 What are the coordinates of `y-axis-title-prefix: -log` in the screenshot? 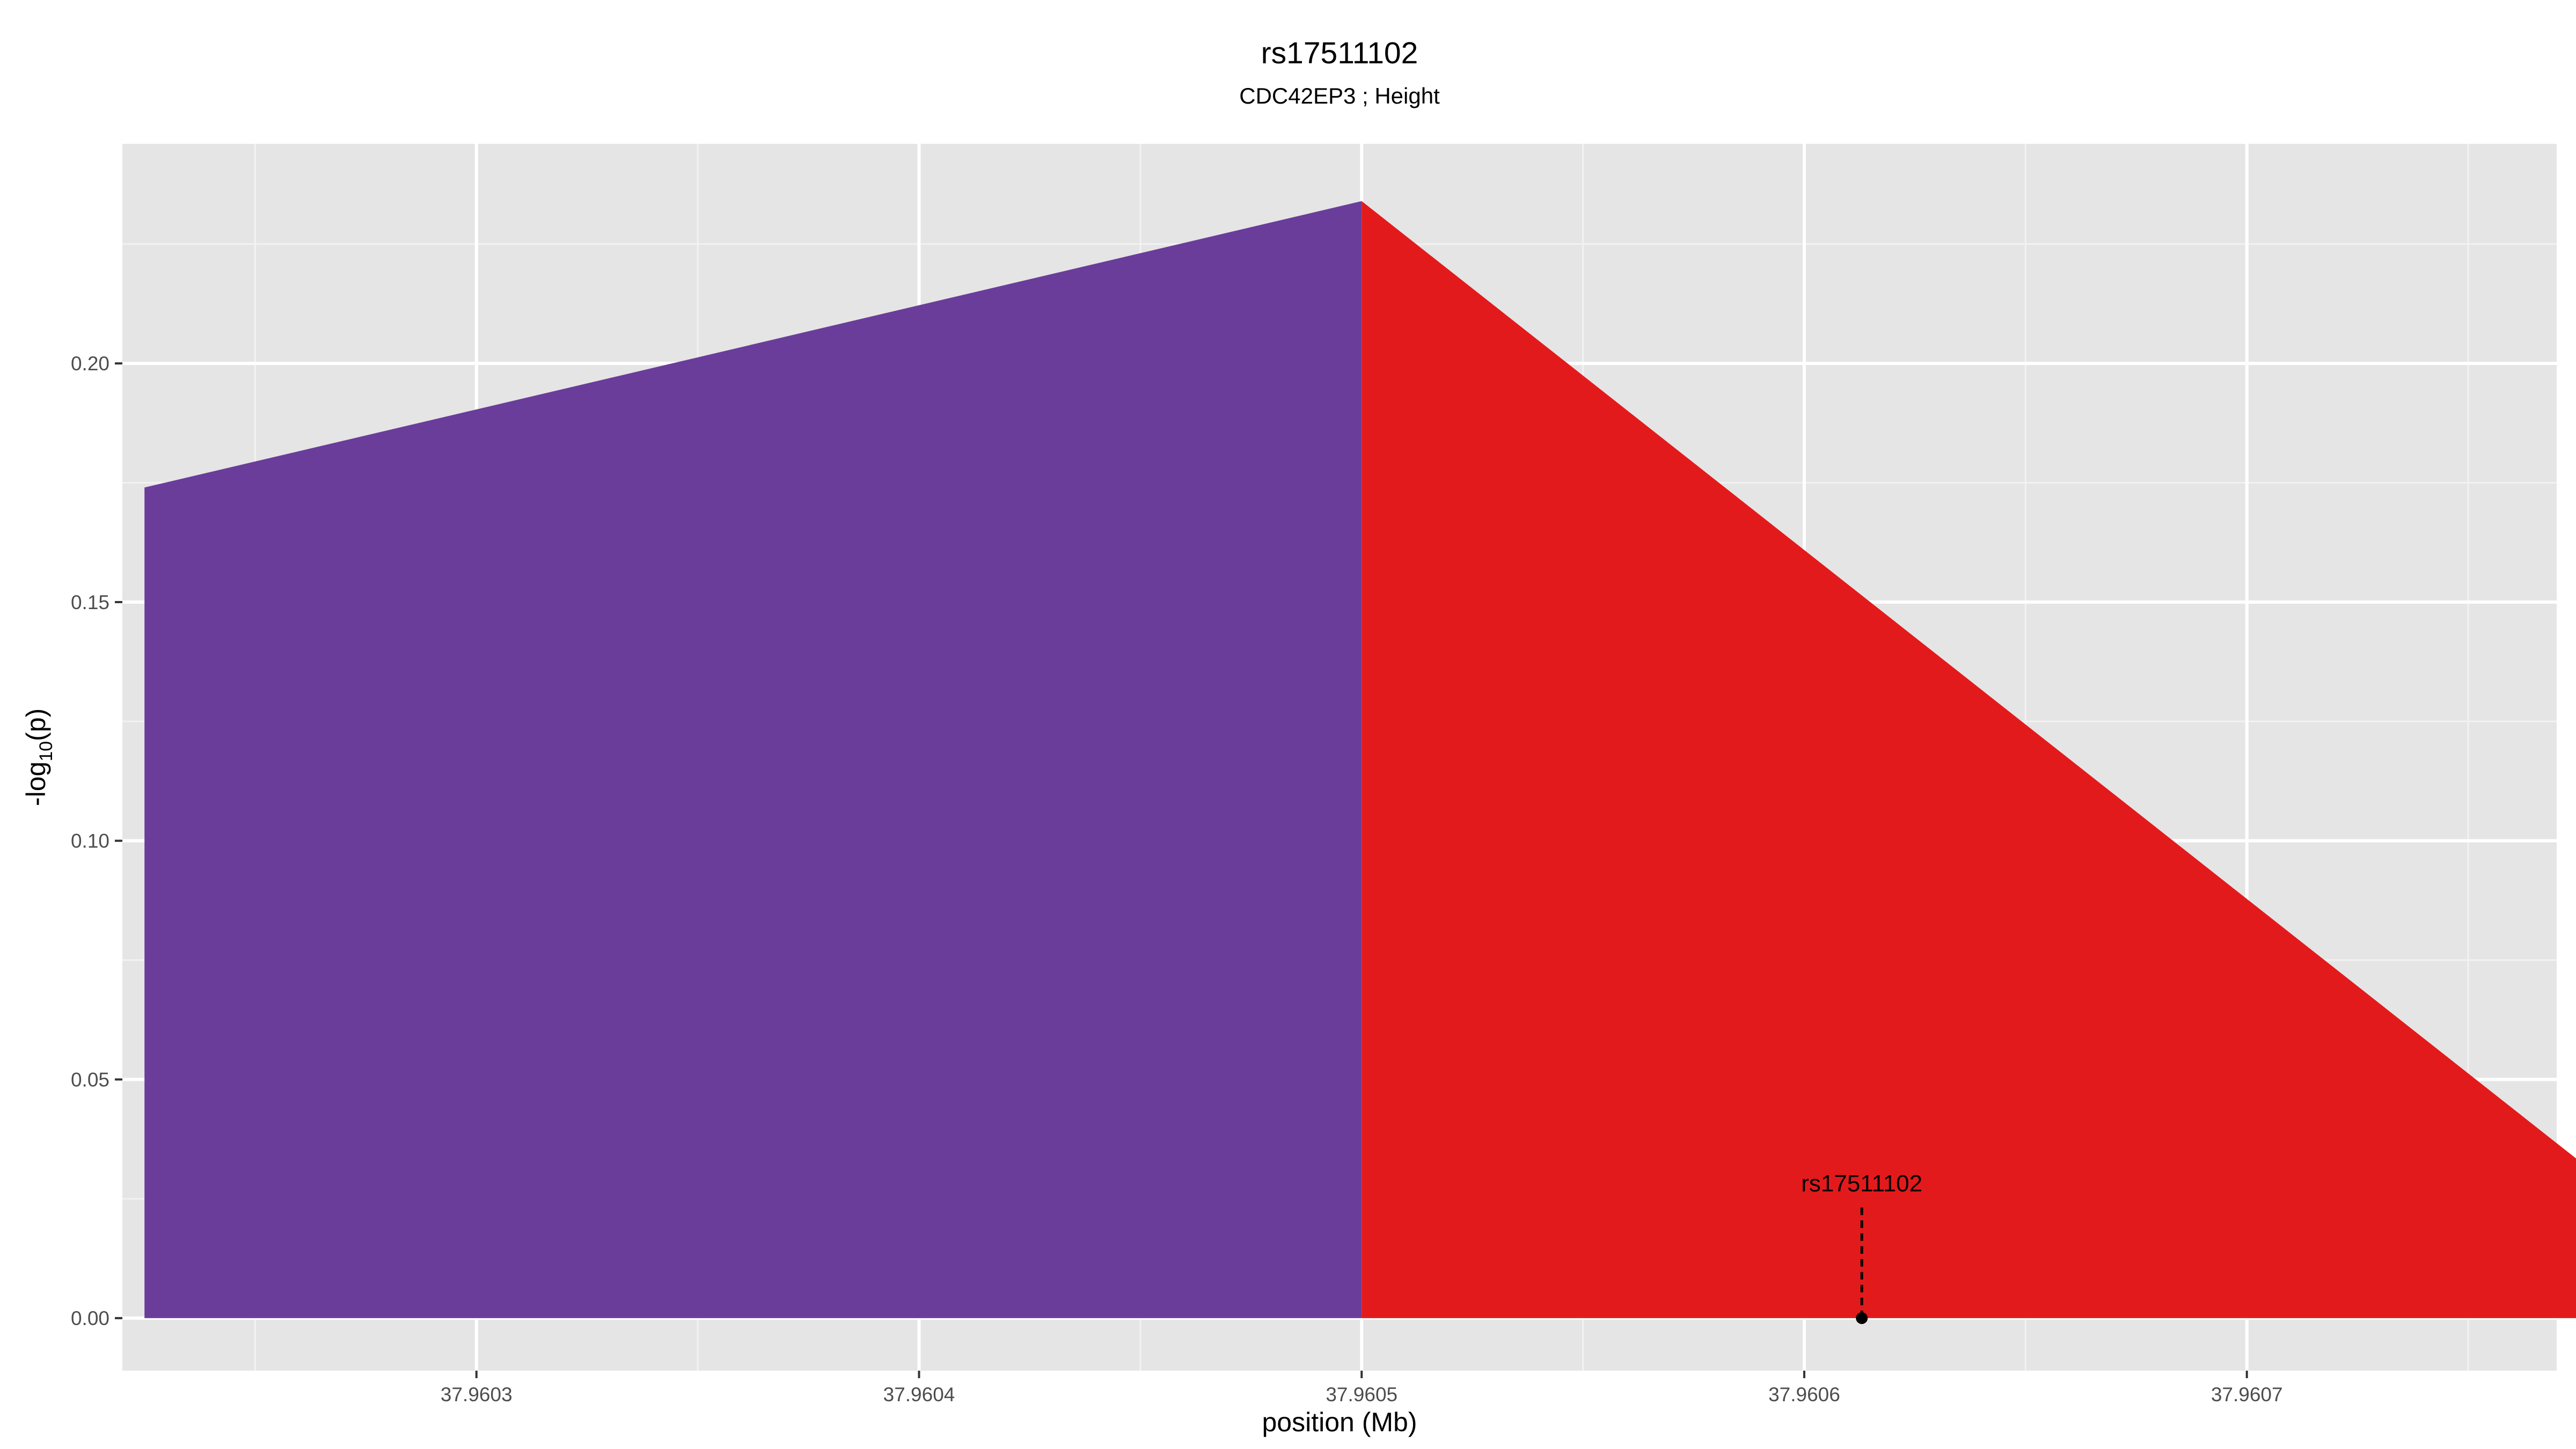 It's located at (36, 784).